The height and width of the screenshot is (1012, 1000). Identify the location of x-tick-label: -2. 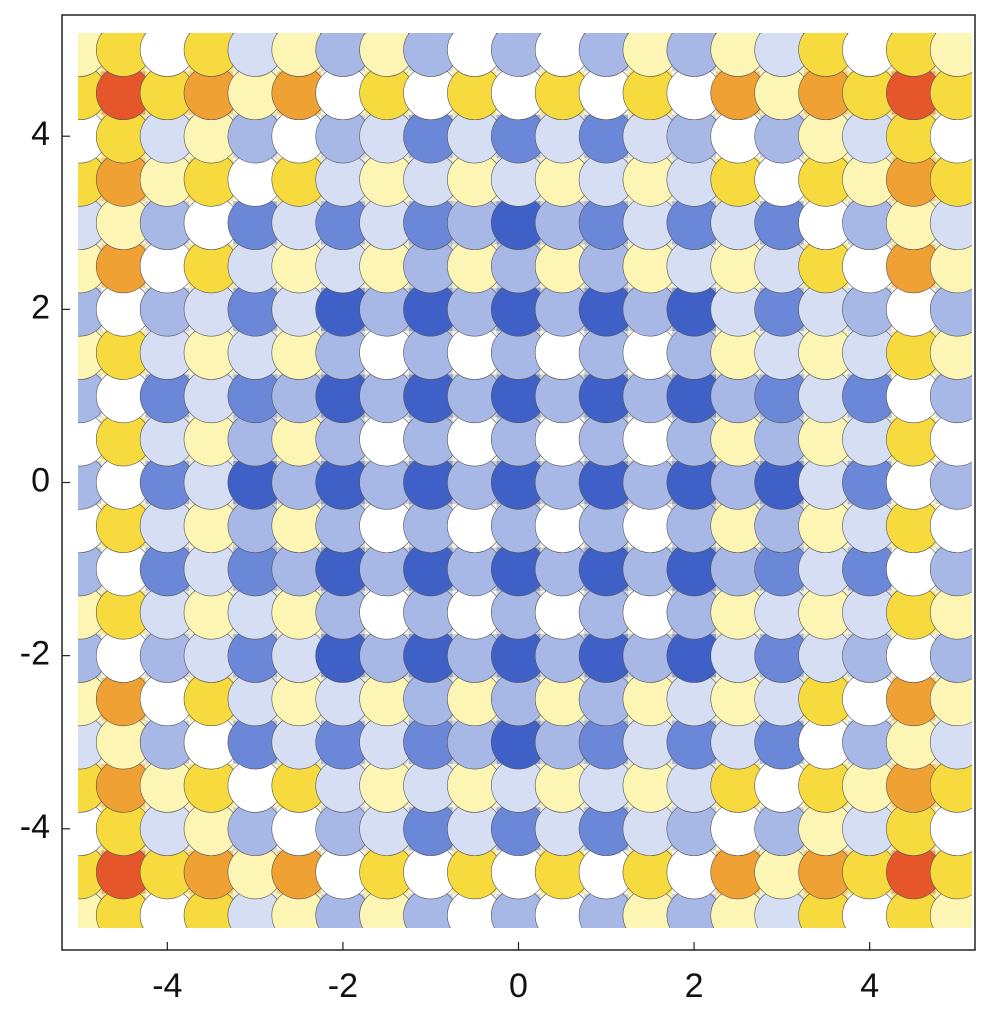
(343, 986).